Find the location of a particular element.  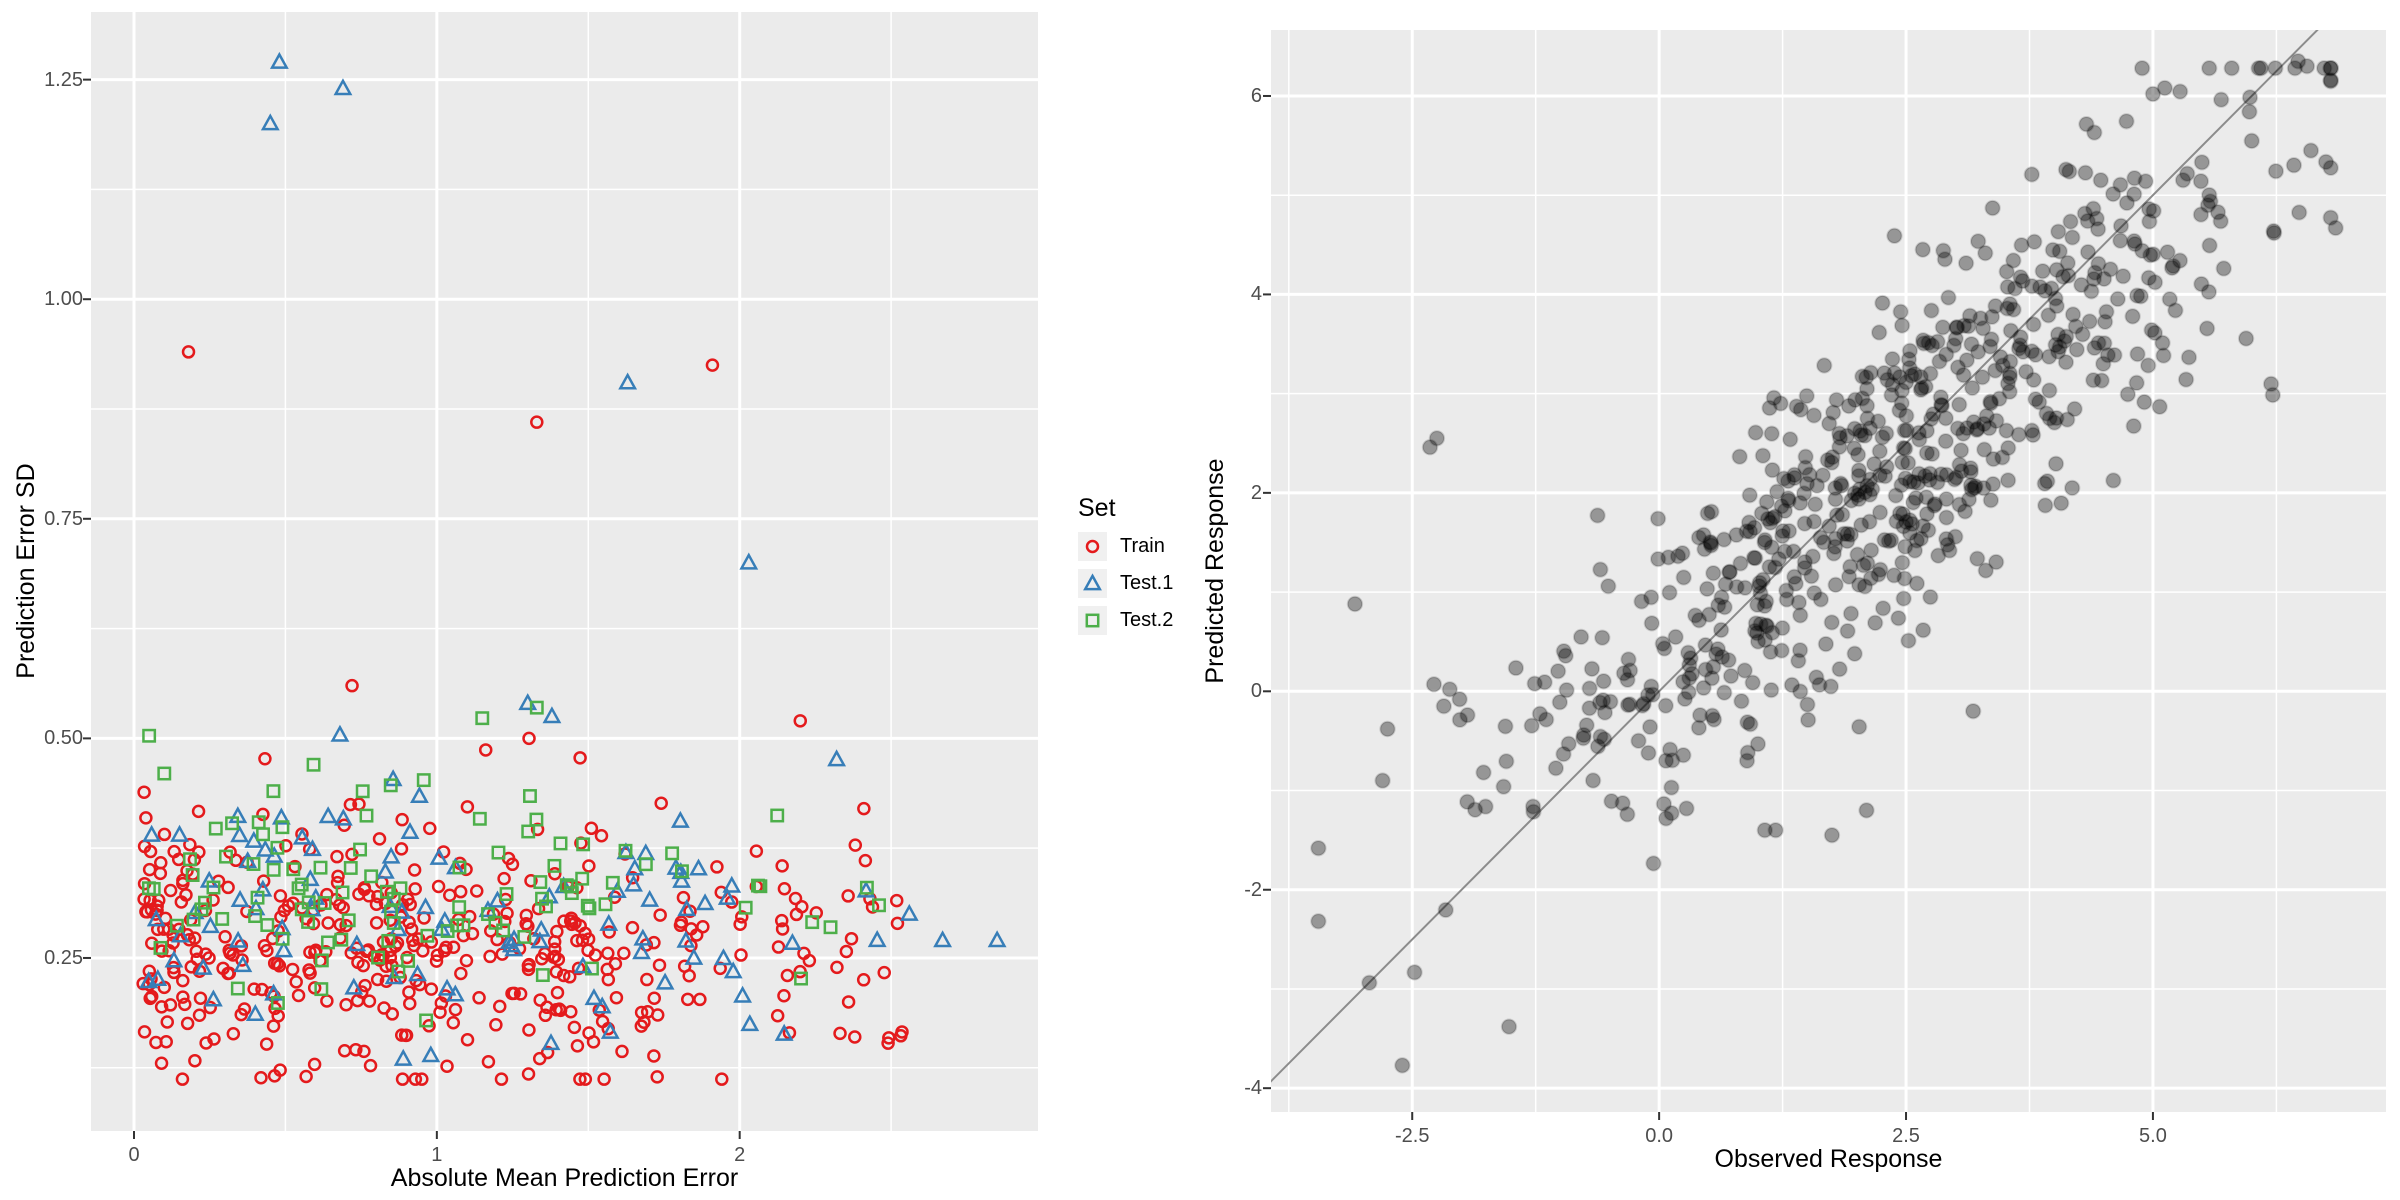

y-tick-label: 6 is located at coordinates (1256, 95).